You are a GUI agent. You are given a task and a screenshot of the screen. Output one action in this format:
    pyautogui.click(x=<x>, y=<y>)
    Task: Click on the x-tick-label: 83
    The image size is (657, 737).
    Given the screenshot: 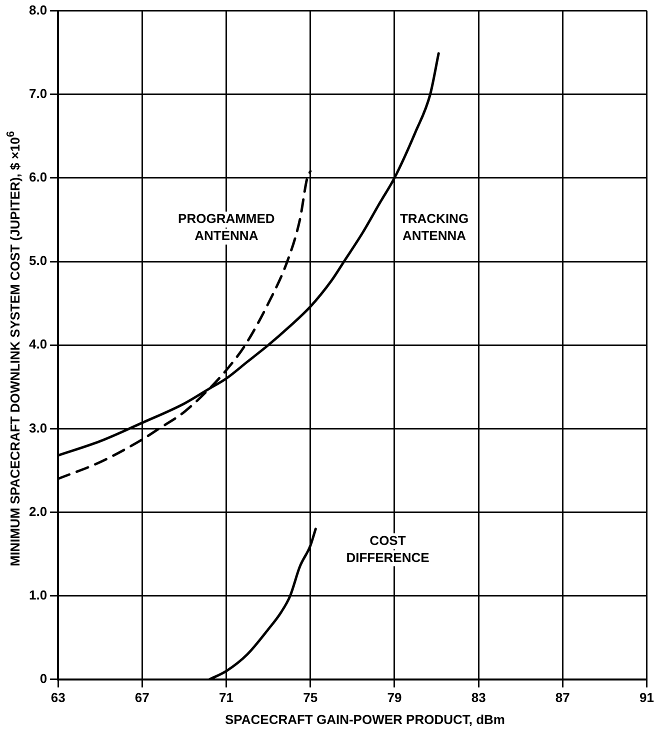 What is the action you would take?
    pyautogui.click(x=478, y=697)
    